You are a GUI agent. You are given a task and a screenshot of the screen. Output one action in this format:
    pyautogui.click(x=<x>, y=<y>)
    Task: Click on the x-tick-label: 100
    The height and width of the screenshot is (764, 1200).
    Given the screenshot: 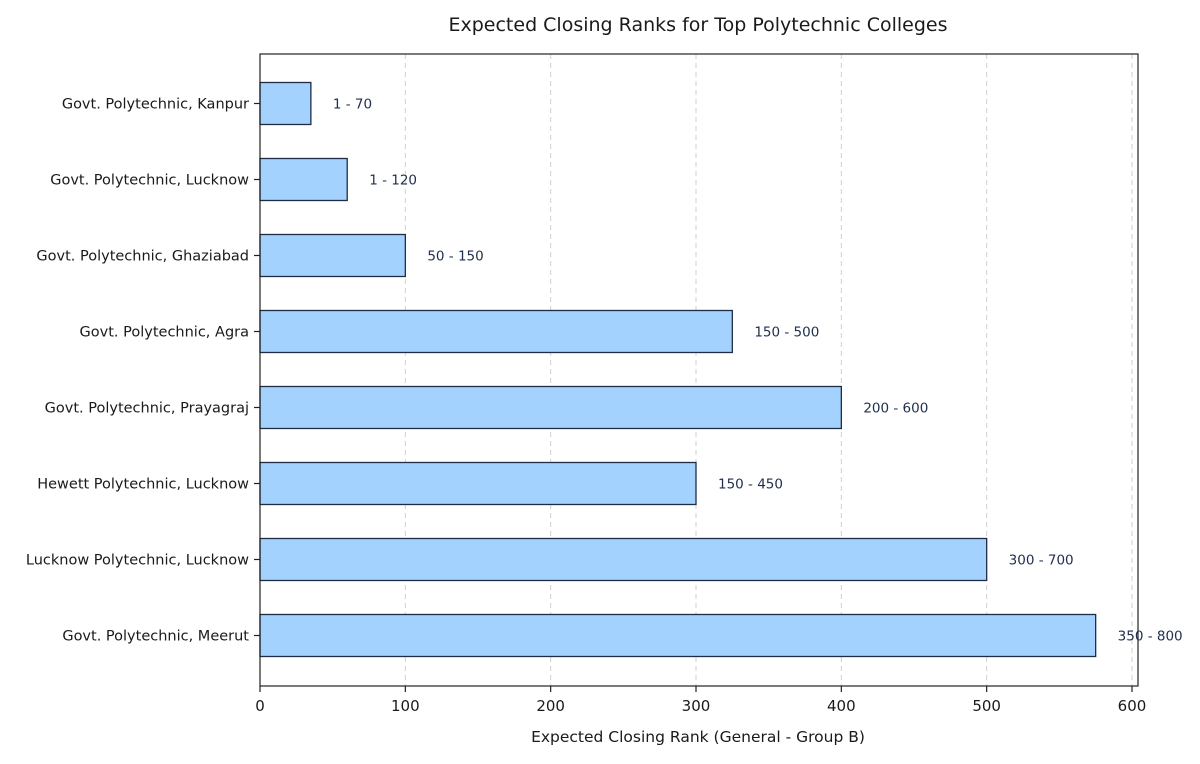 What is the action you would take?
    pyautogui.click(x=405, y=706)
    